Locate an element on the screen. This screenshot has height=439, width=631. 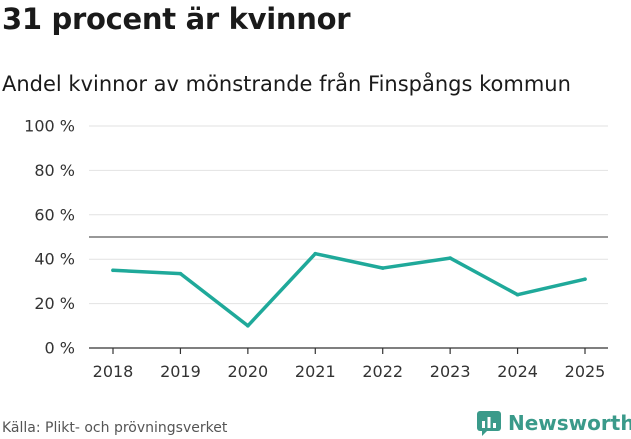
brand-logo: Newsworthy is located at coordinates (553, 423).